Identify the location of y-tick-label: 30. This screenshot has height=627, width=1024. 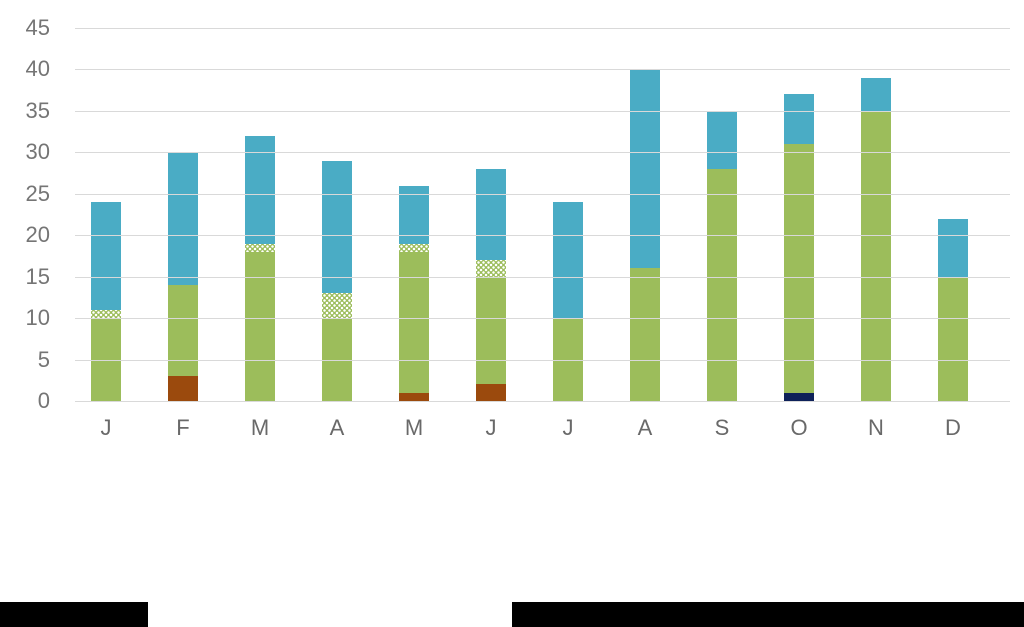
(37, 152).